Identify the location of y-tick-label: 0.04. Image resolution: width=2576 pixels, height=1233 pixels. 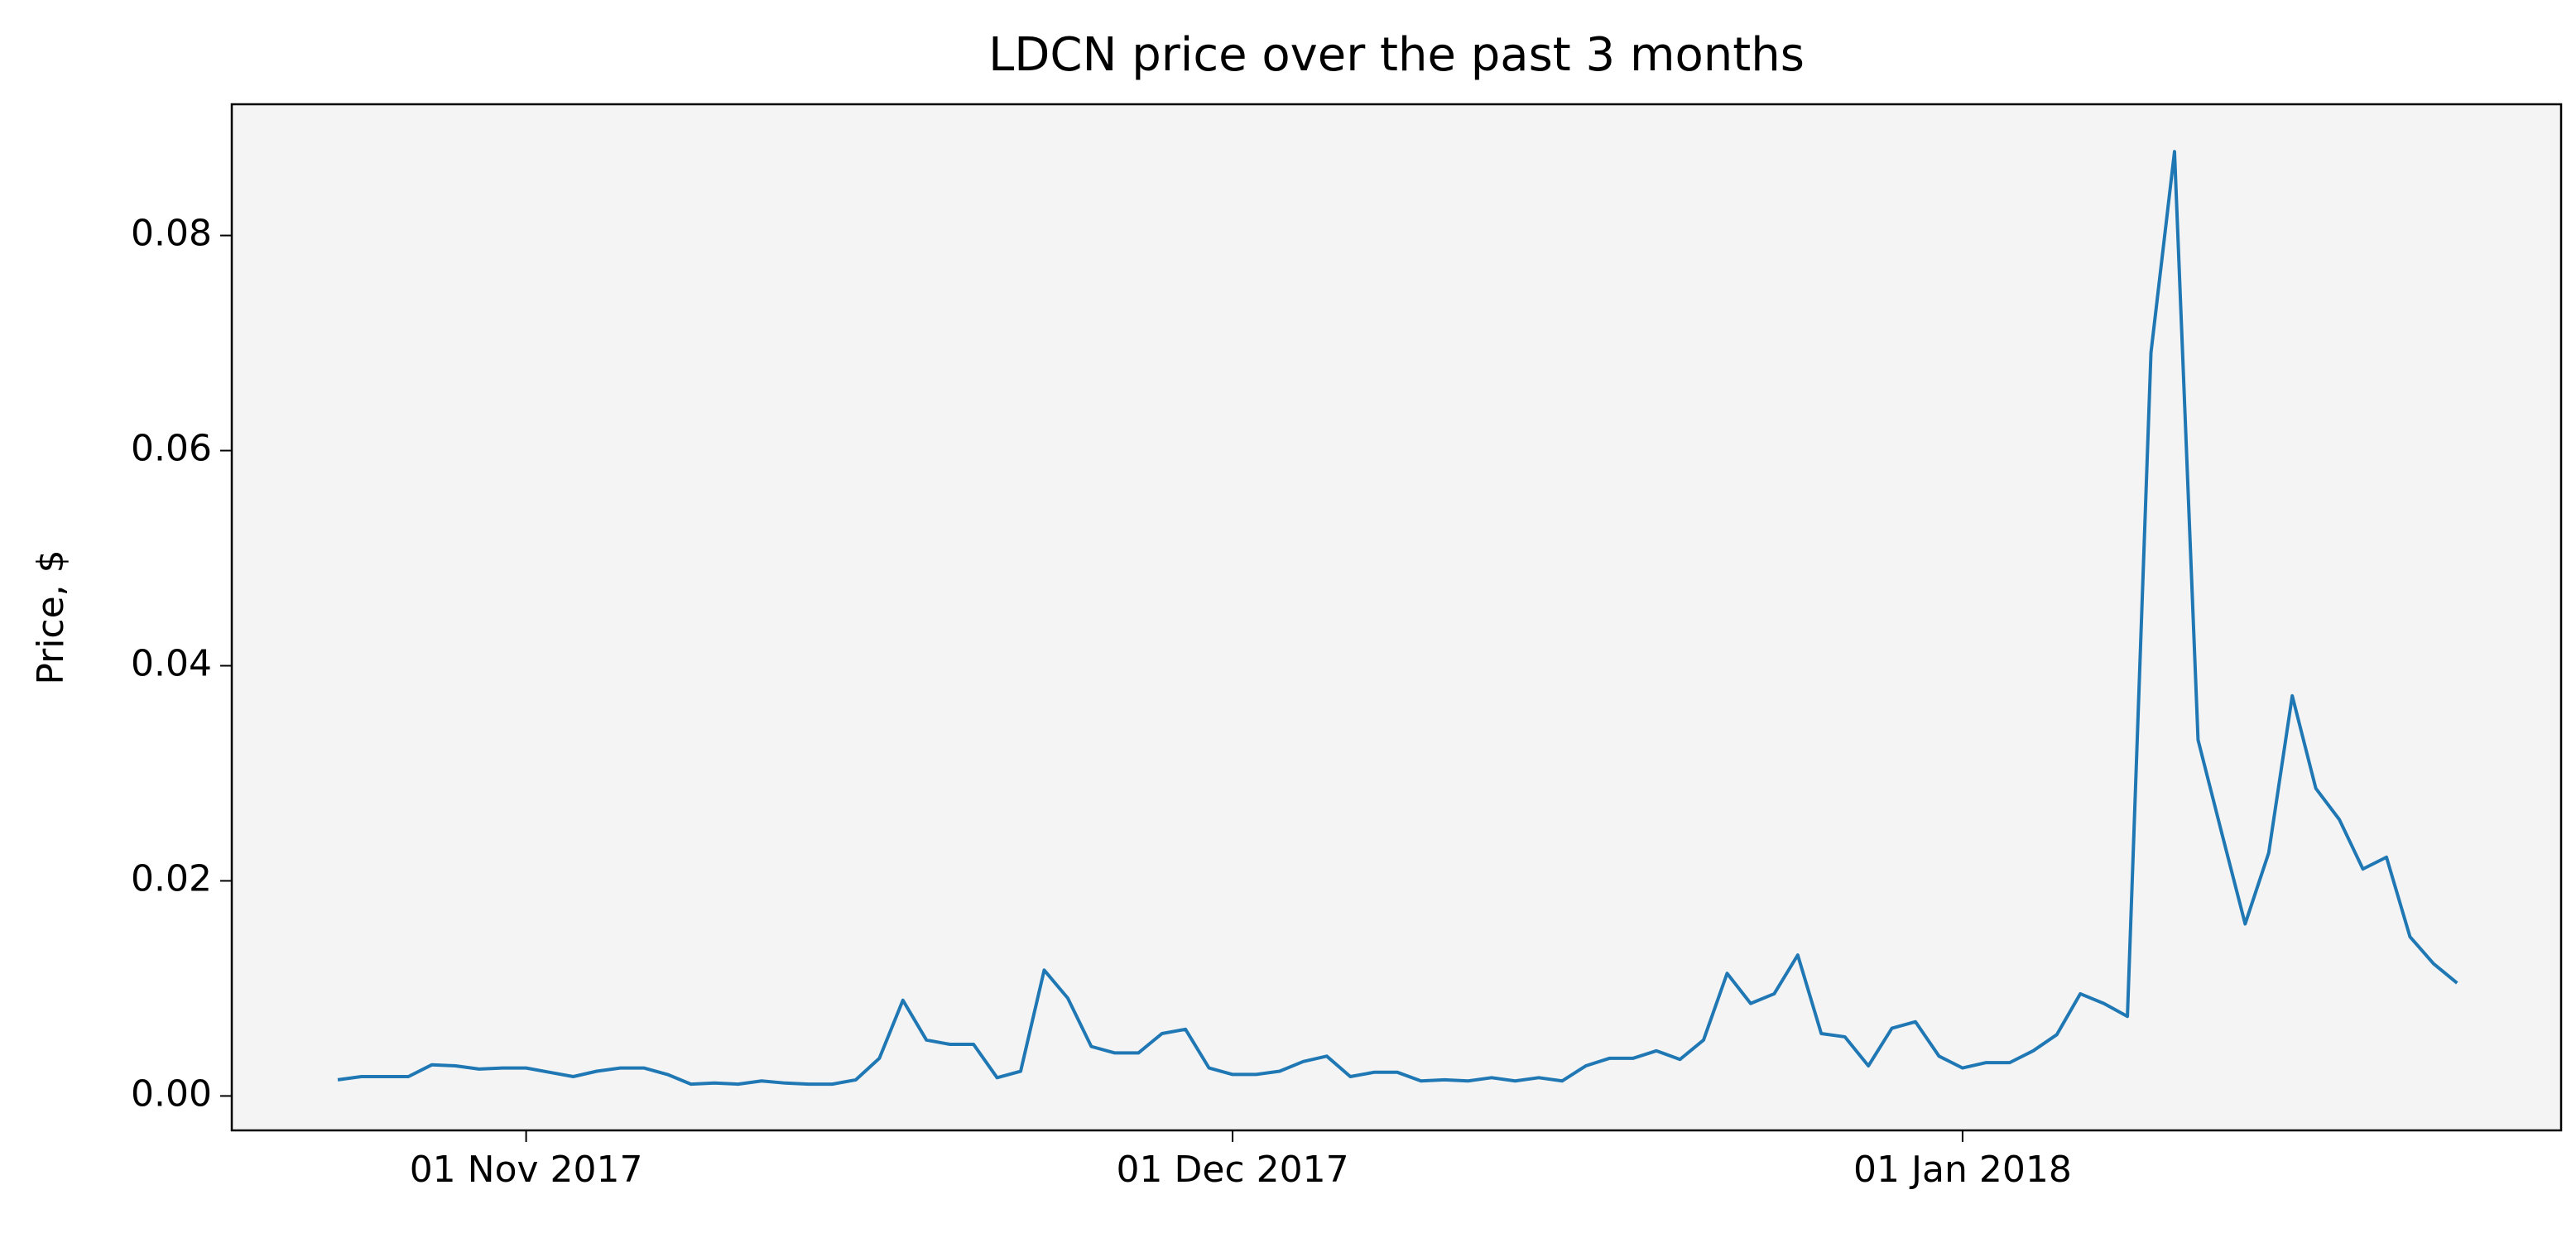
(171, 663).